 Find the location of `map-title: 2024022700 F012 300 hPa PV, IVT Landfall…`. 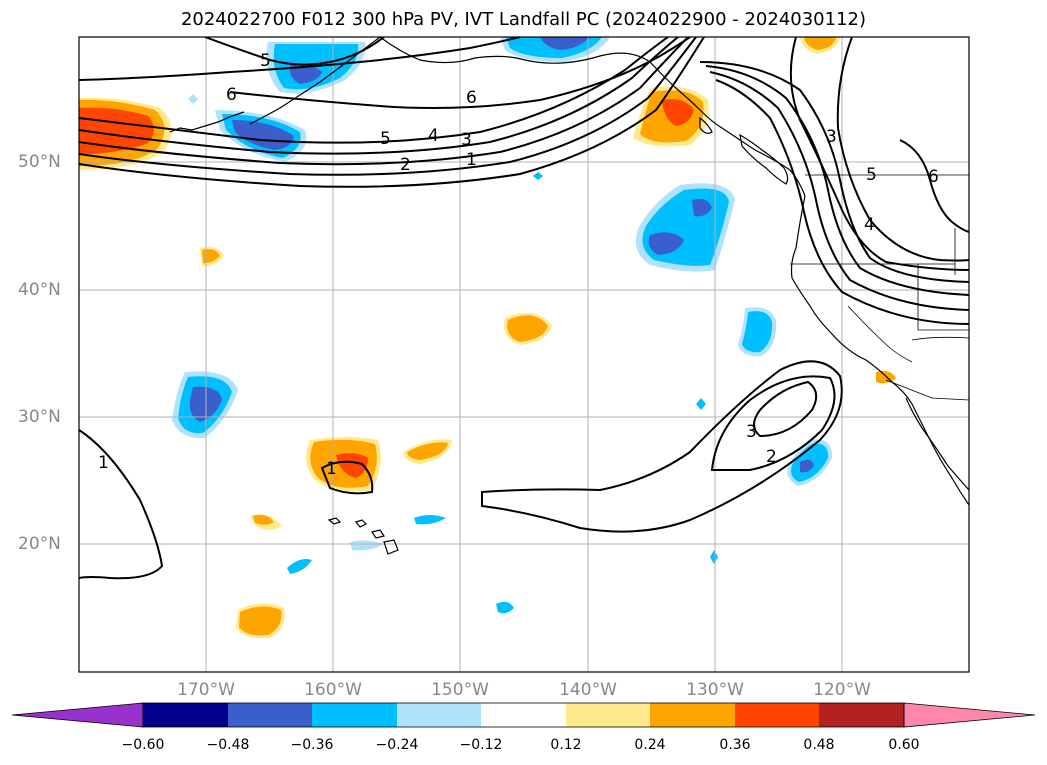

map-title: 2024022700 F012 300 hPa PV, IVT Landfall… is located at coordinates (523, 19).